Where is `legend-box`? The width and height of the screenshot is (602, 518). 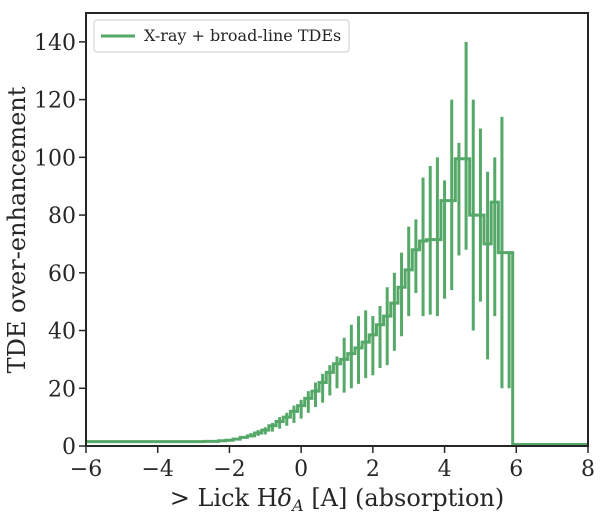
legend-box is located at coordinates (221, 36).